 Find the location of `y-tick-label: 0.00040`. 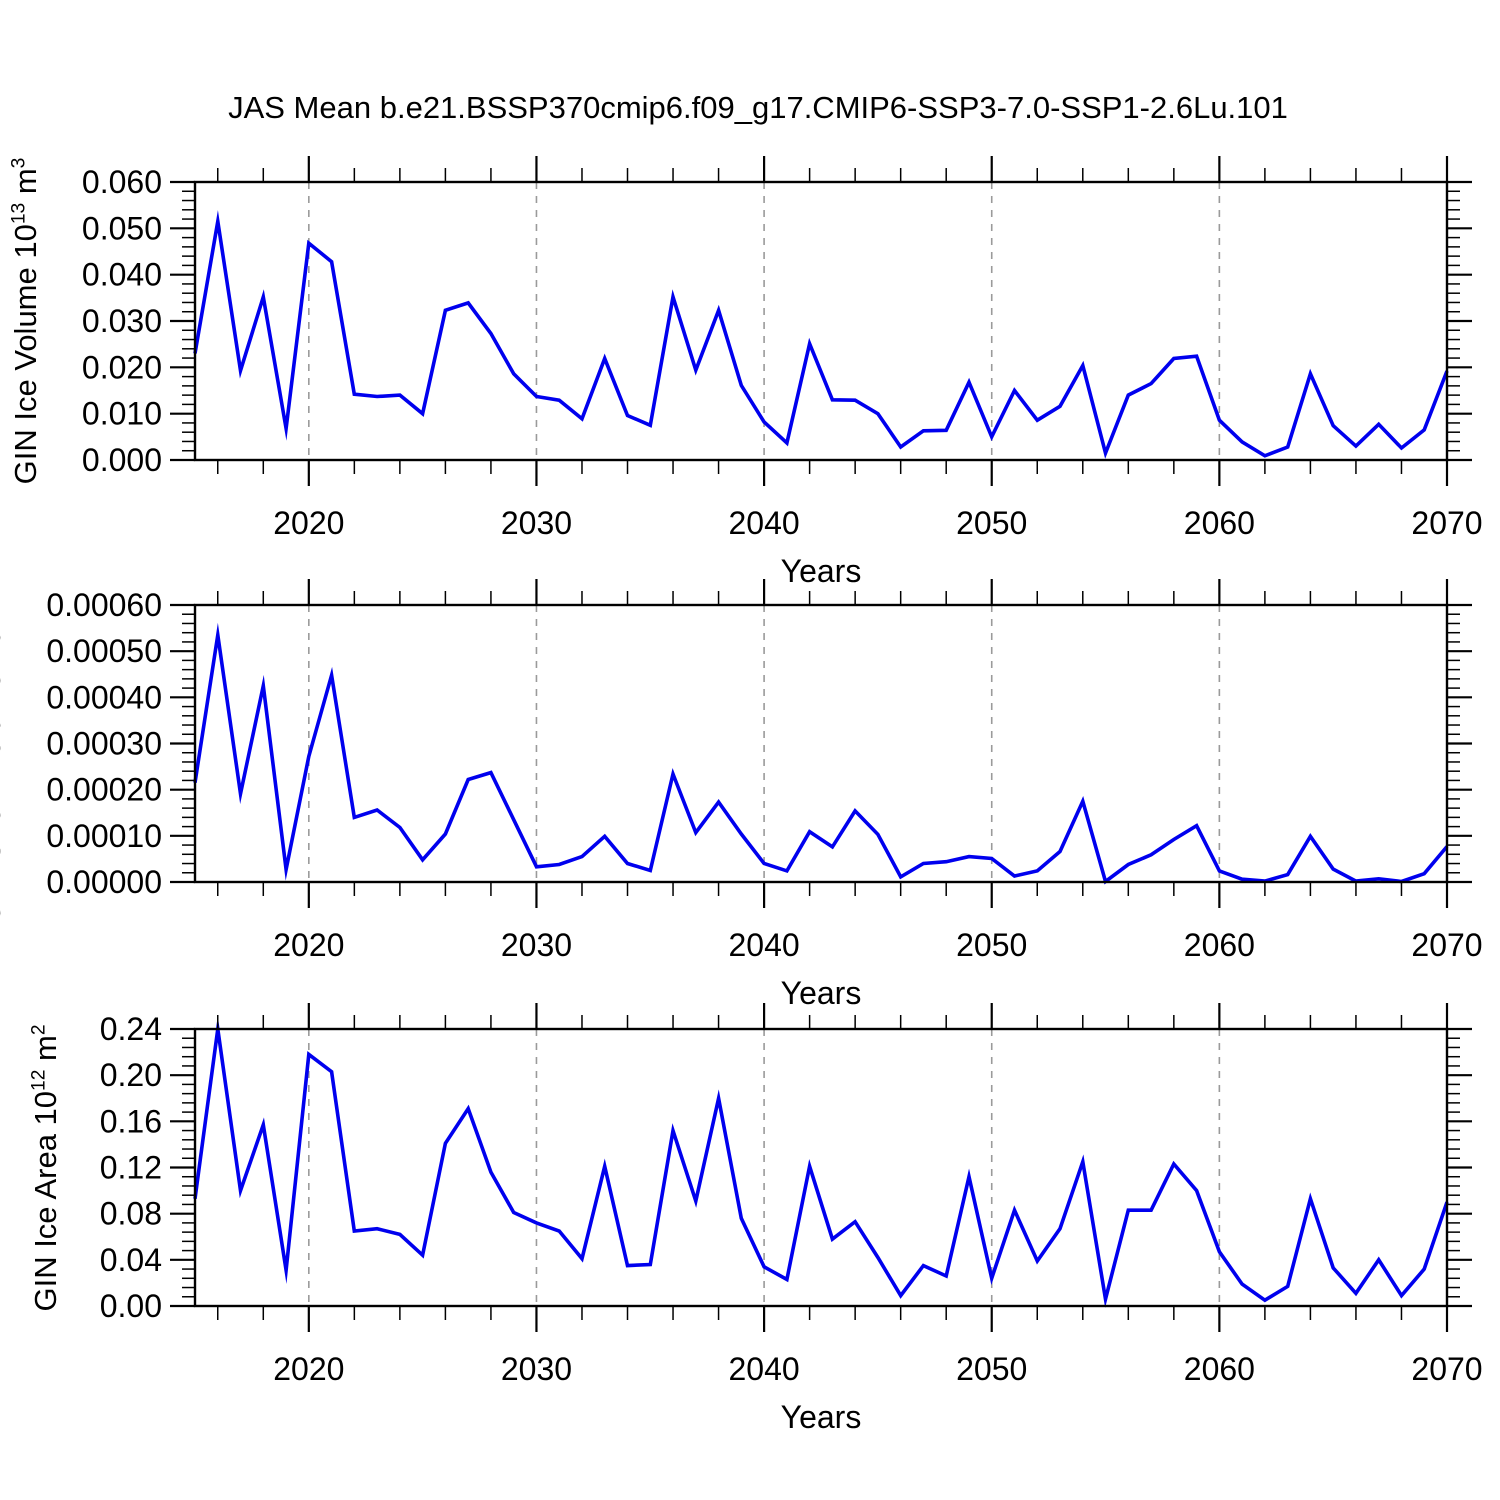

y-tick-label: 0.00040 is located at coordinates (104, 697).